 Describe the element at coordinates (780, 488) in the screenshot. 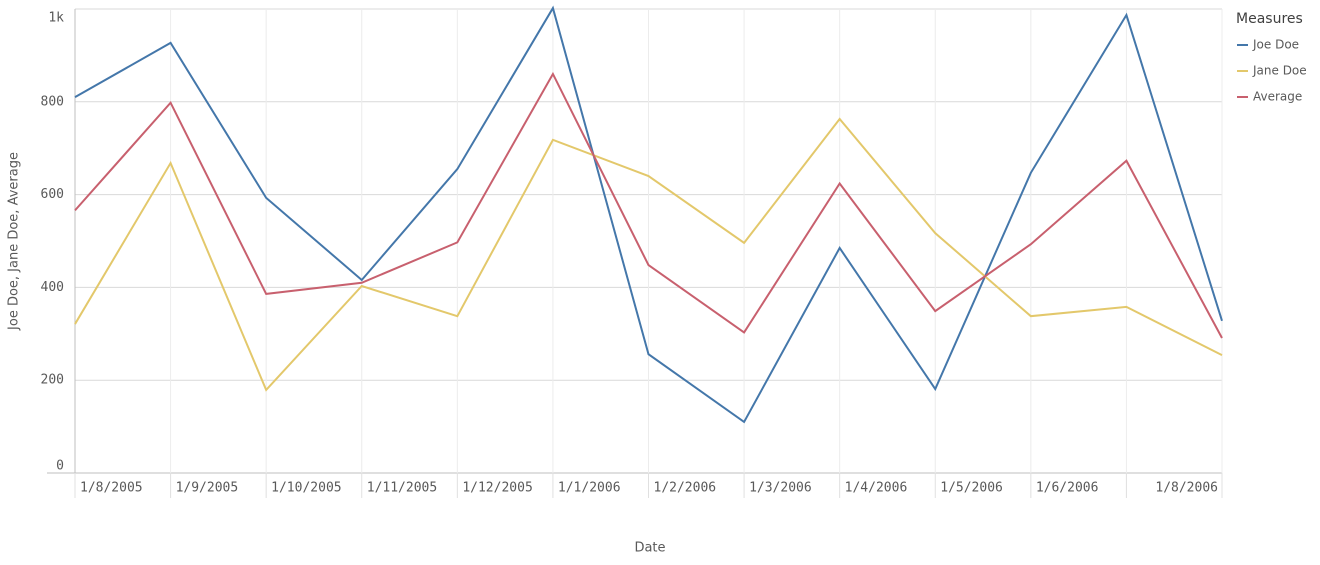

I see `x-tick-label: 1/3/2006` at that location.